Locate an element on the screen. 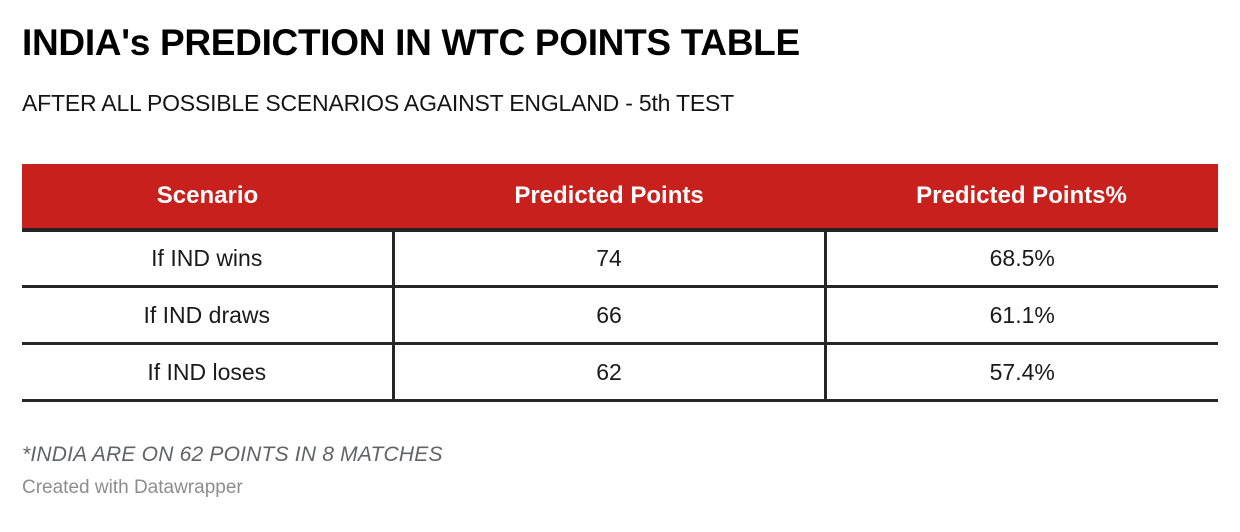 The image size is (1240, 532). chart-footnote: *INDIA ARE ON 62 POINTS IN 8 MATCHES is located at coordinates (232, 455).